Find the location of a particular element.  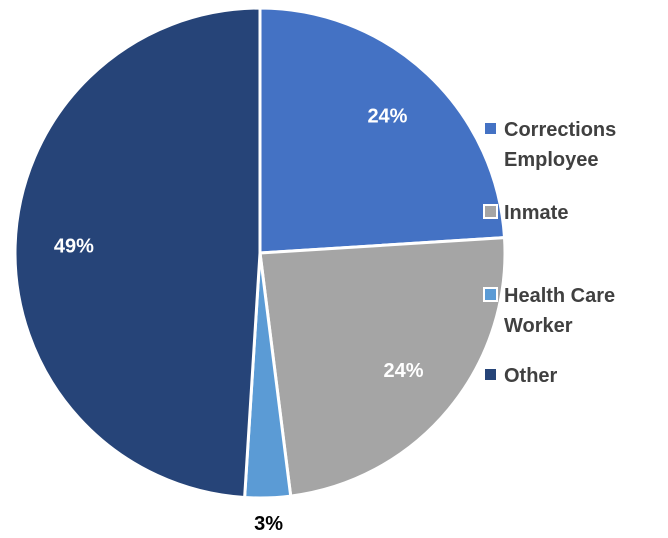

legend-label: Corrections Employee is located at coordinates (560, 145).